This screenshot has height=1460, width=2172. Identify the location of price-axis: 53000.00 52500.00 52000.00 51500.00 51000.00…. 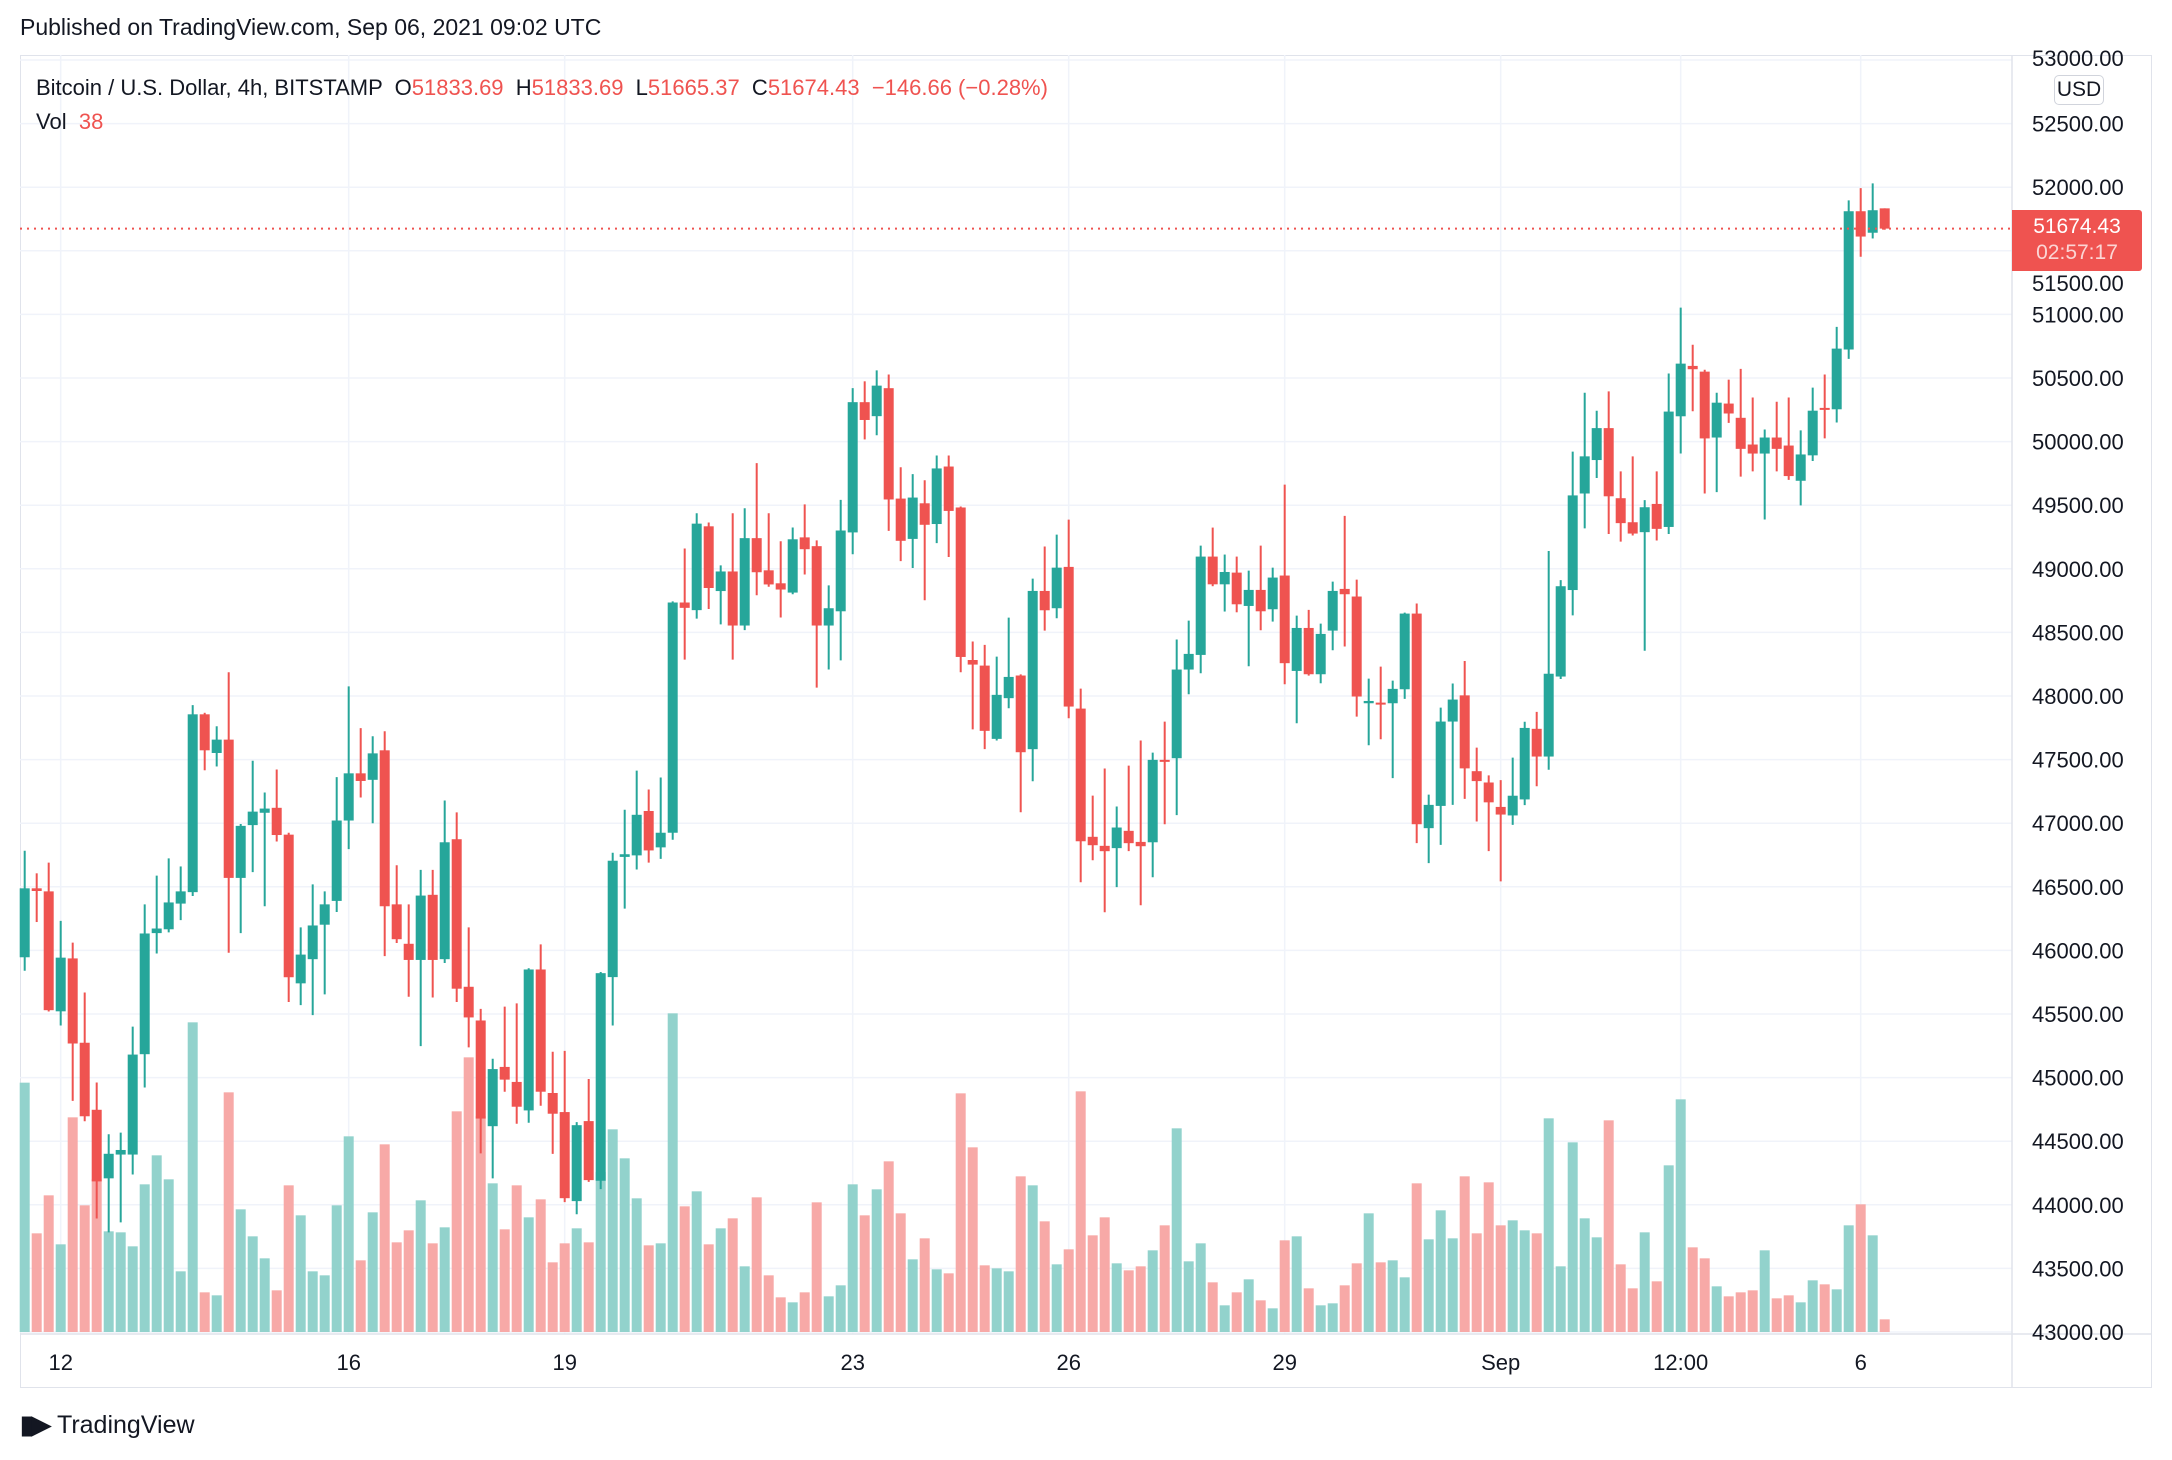
(2078, 695).